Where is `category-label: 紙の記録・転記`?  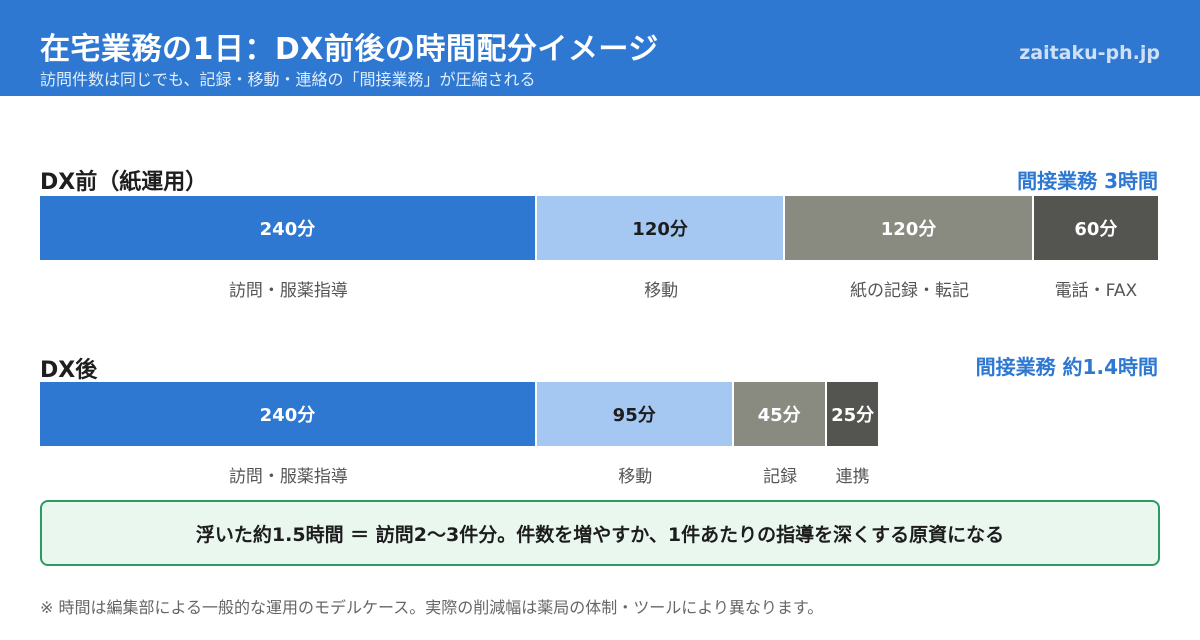 category-label: 紙の記録・転記 is located at coordinates (910, 291).